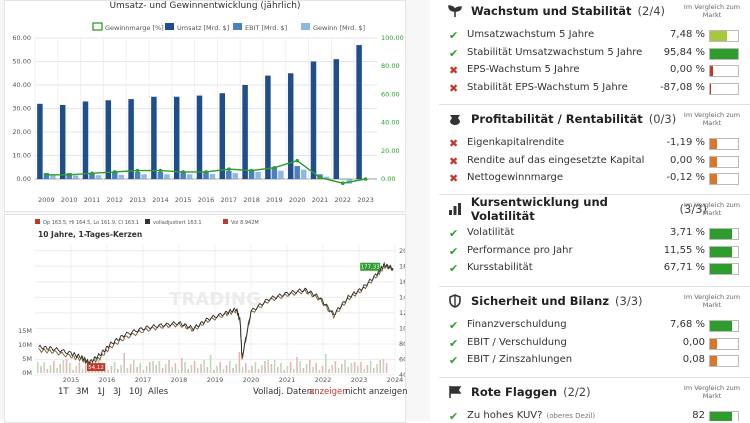 Image resolution: width=750 pixels, height=423 pixels. What do you see at coordinates (698, 415) in the screenshot?
I see `metric-value: 82` at bounding box center [698, 415].